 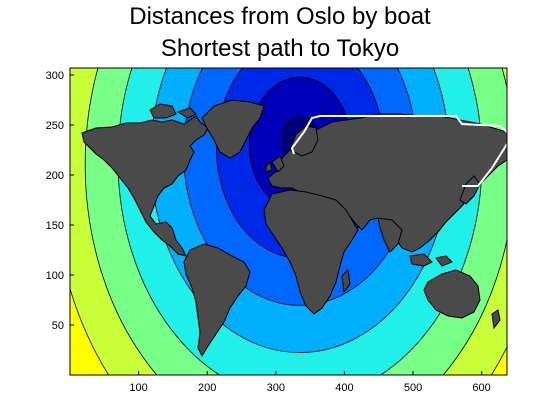 What do you see at coordinates (233, 129) in the screenshot?
I see `land-greenland` at bounding box center [233, 129].